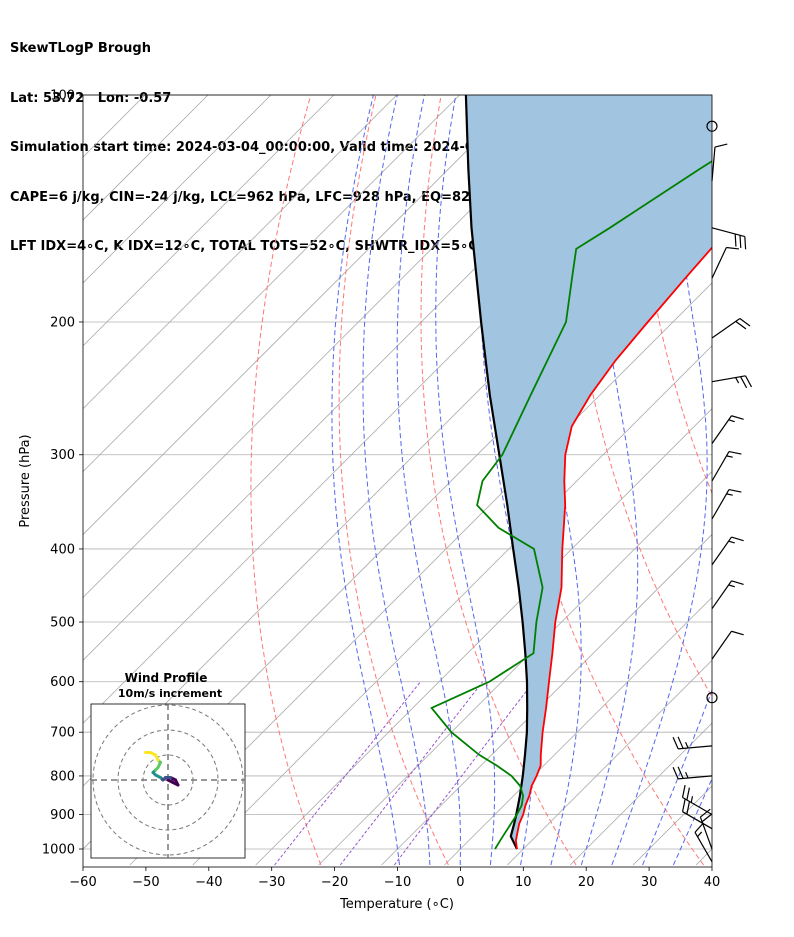 The width and height of the screenshot is (794, 937). Describe the element at coordinates (397, 882) in the screenshot. I see `x-tick-label: −10` at that location.